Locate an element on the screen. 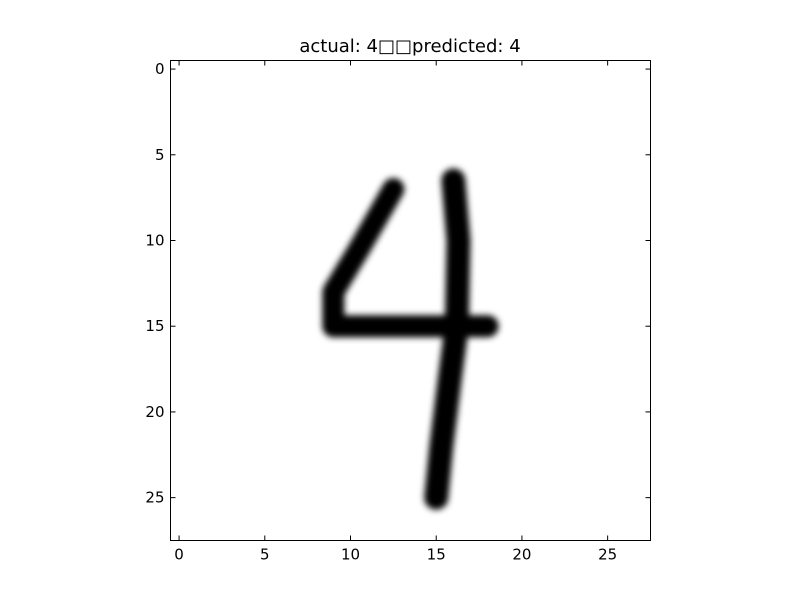 The image size is (800, 600). y-tick-label: 20 is located at coordinates (154, 412).